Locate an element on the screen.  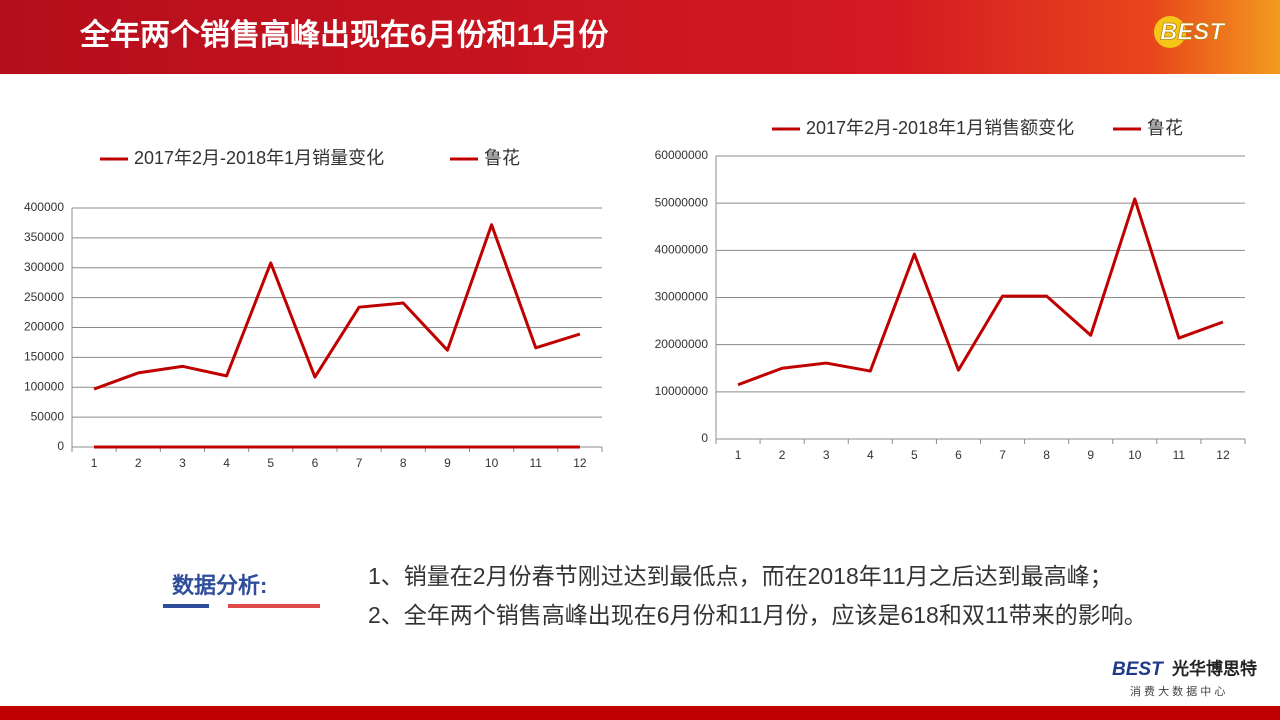
footer-logo: BEST is located at coordinates (1138, 669).